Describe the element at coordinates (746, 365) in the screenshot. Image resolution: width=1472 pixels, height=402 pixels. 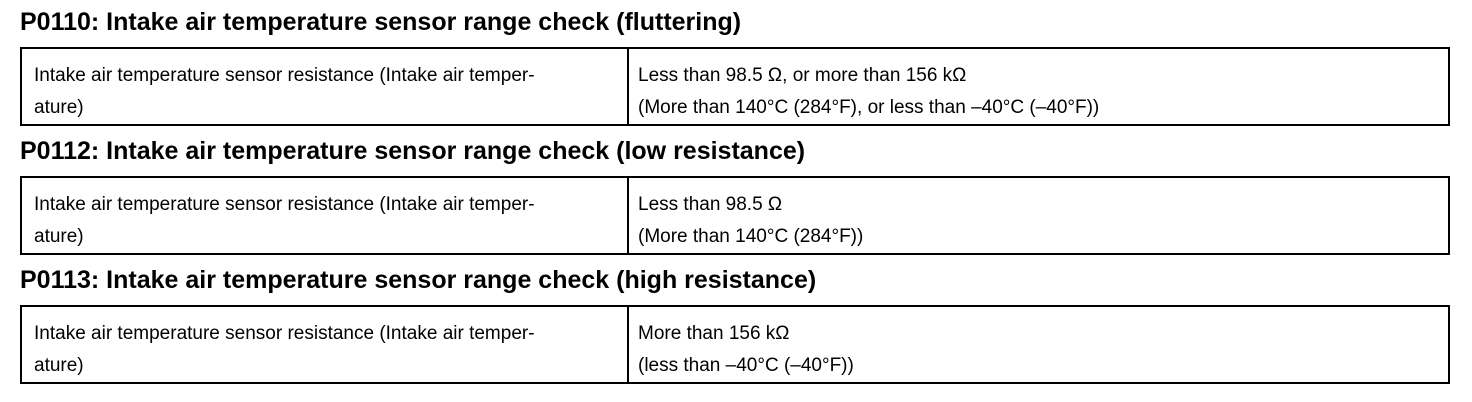
I see `cell-text: (less than –40°C (–40°F))` at that location.